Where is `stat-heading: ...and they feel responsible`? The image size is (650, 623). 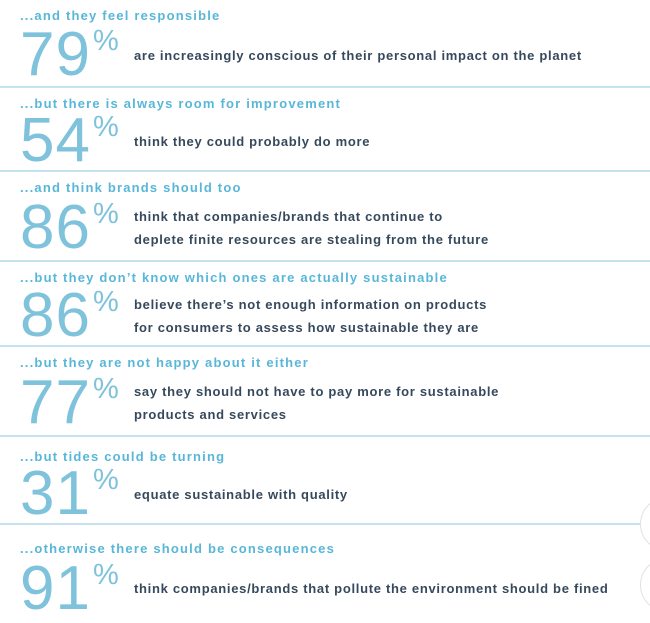 stat-heading: ...and they feel responsible is located at coordinates (120, 15).